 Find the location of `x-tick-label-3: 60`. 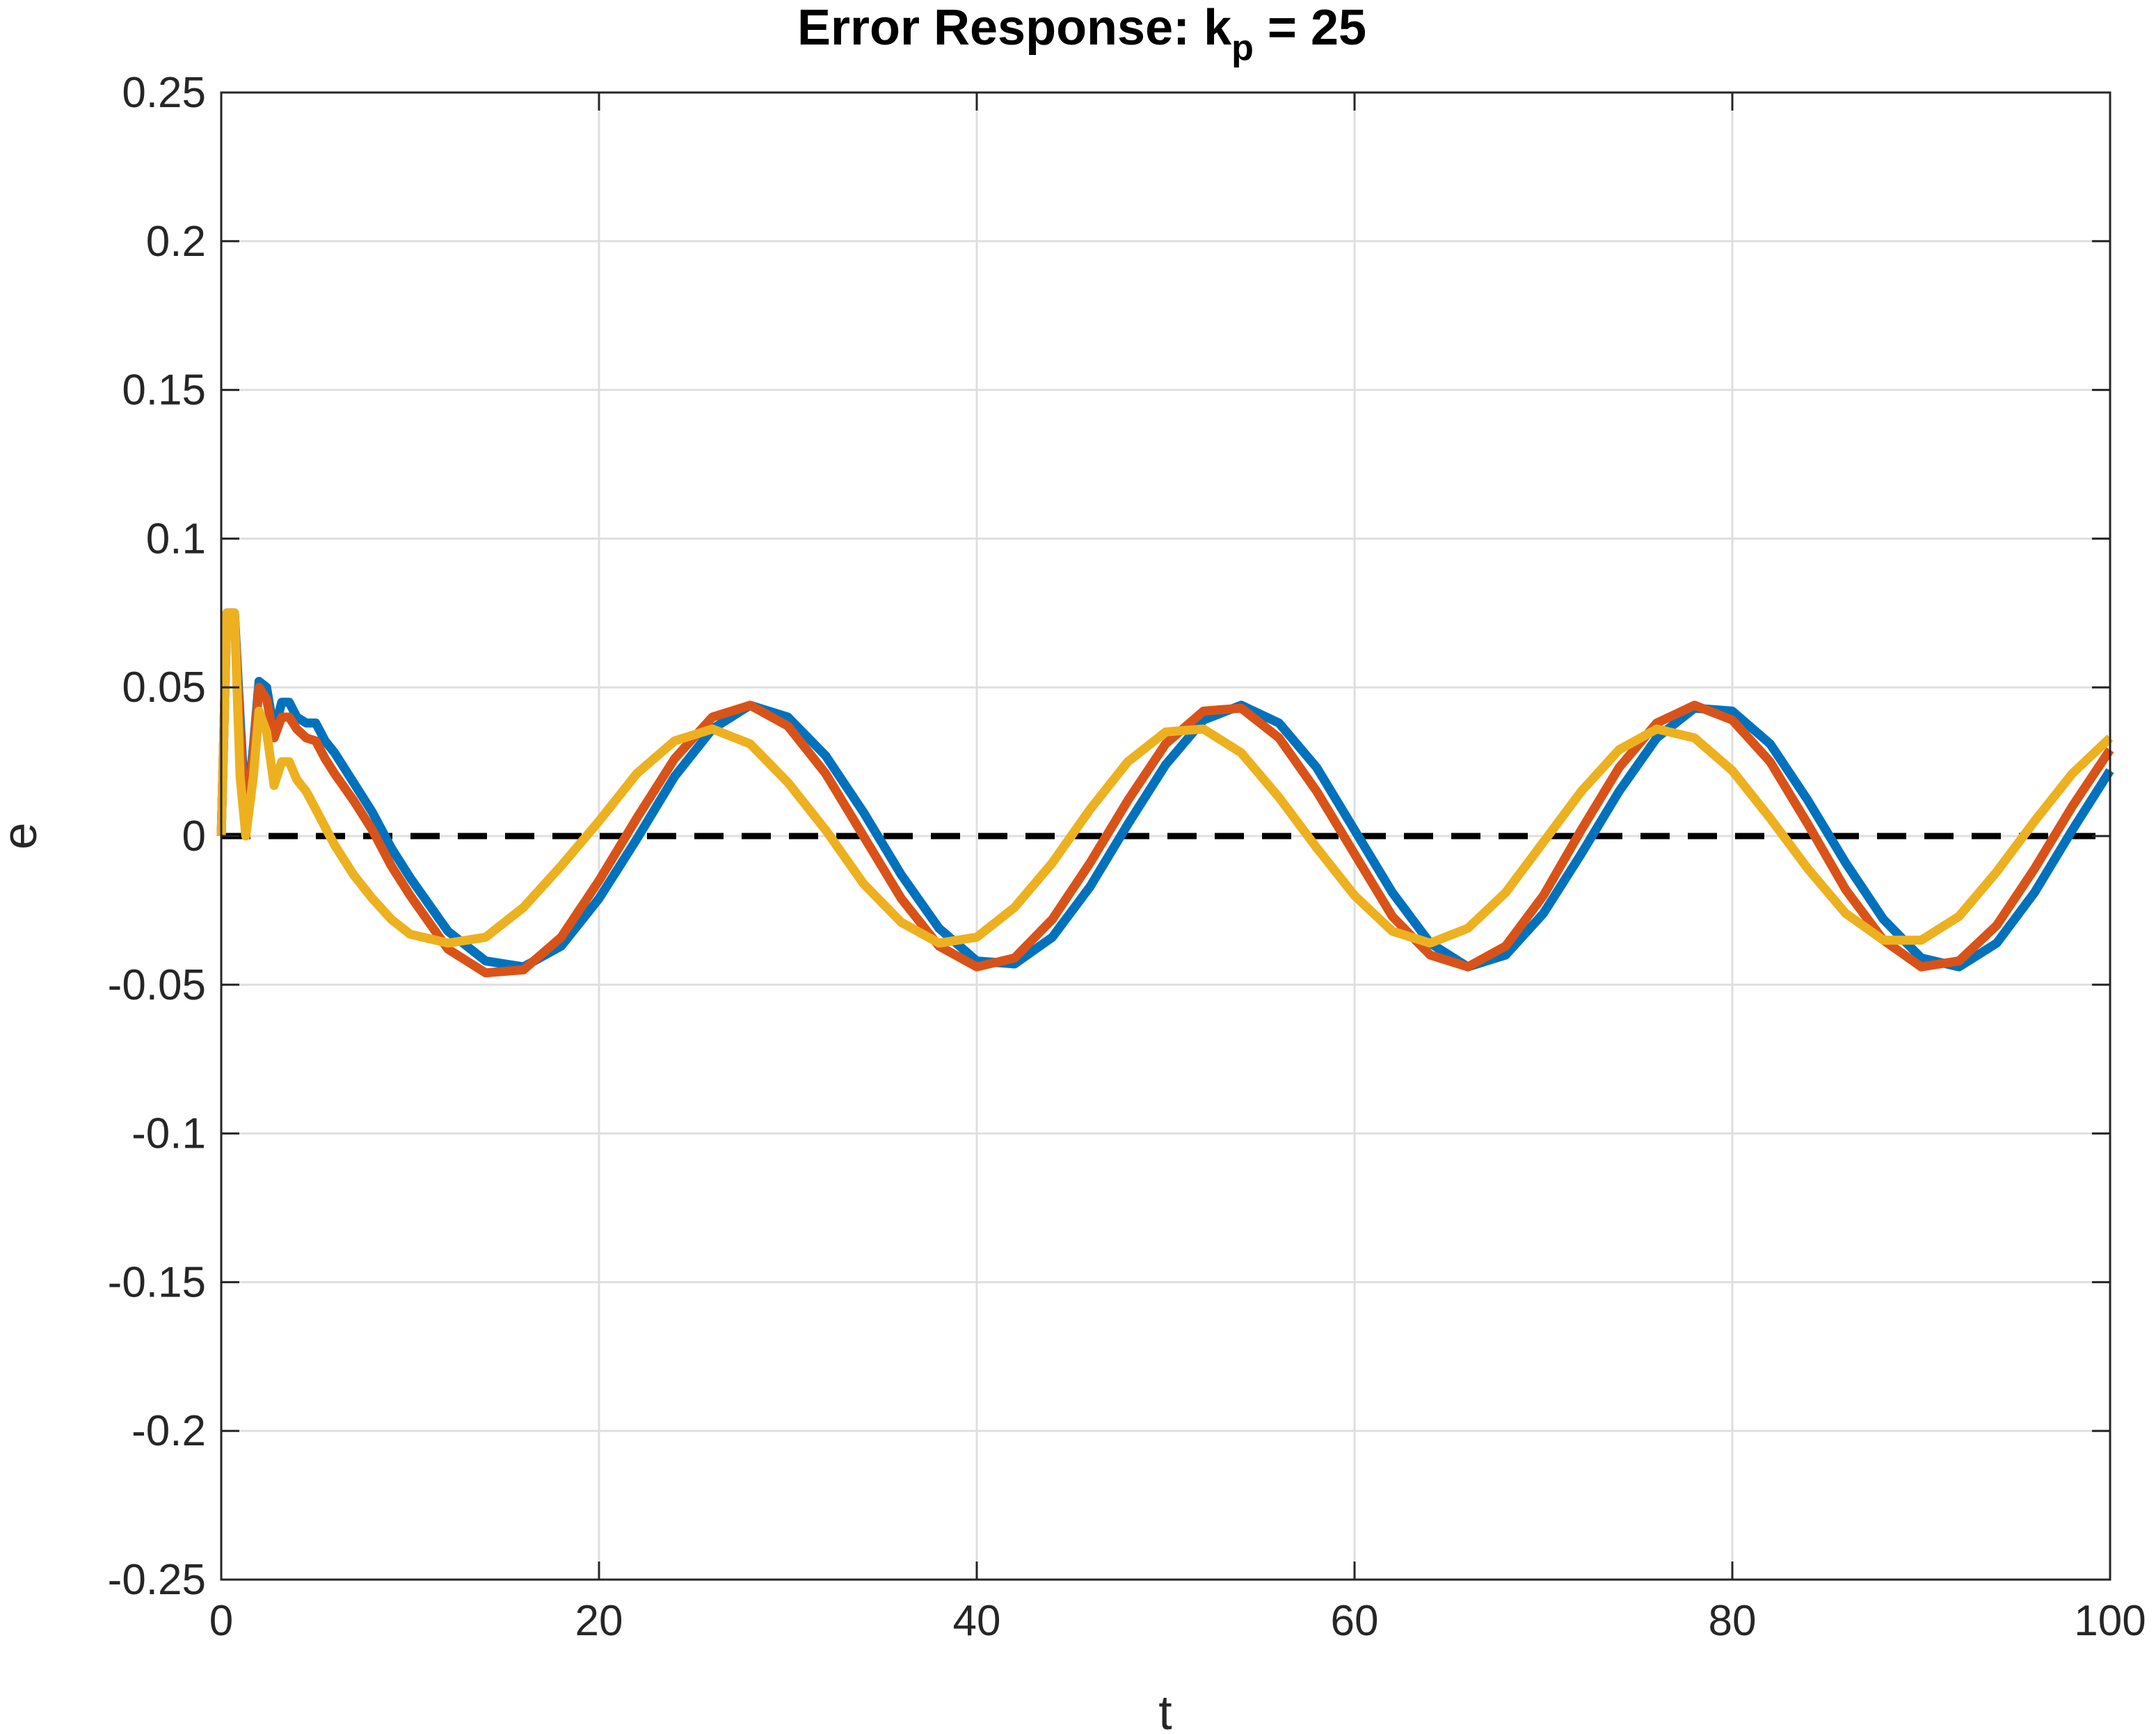

x-tick-label-3: 60 is located at coordinates (1355, 1621).